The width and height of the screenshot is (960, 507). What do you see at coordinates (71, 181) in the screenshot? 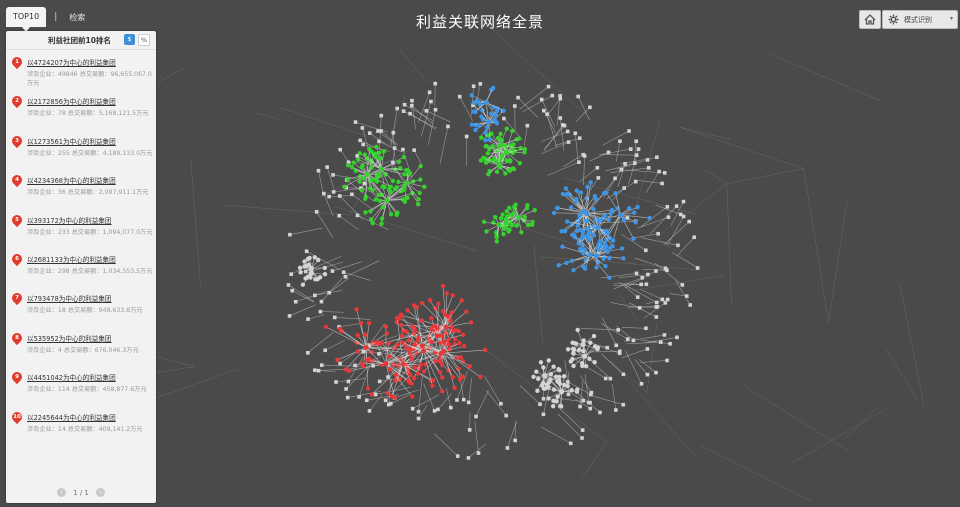
I see `rank-title-link: 以4234368为中心的利益集团` at bounding box center [71, 181].